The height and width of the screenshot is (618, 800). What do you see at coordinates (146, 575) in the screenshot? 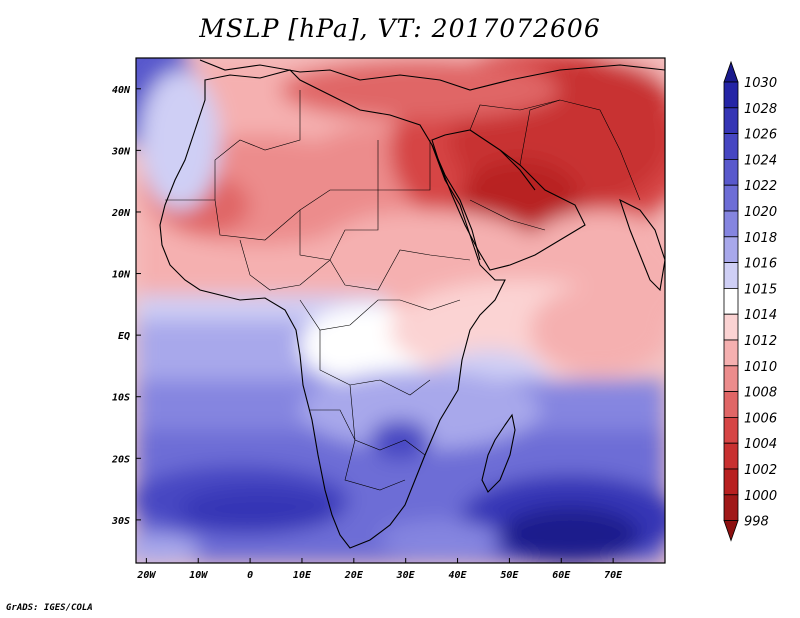
I see `lon-tick-label: 20W` at bounding box center [146, 575].